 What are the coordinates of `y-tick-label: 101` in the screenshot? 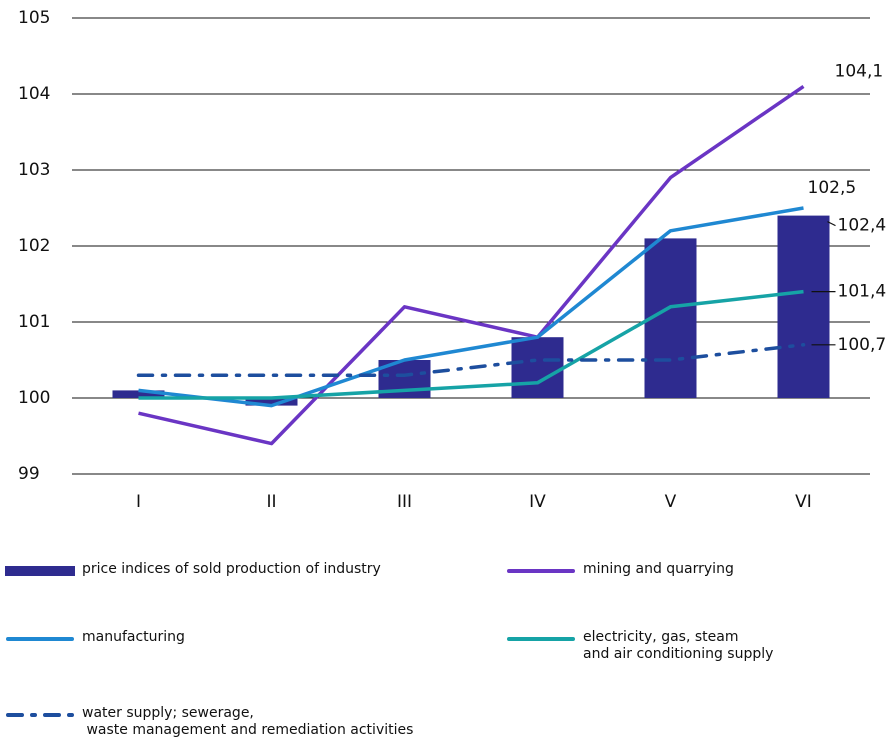 It's located at (34, 322).